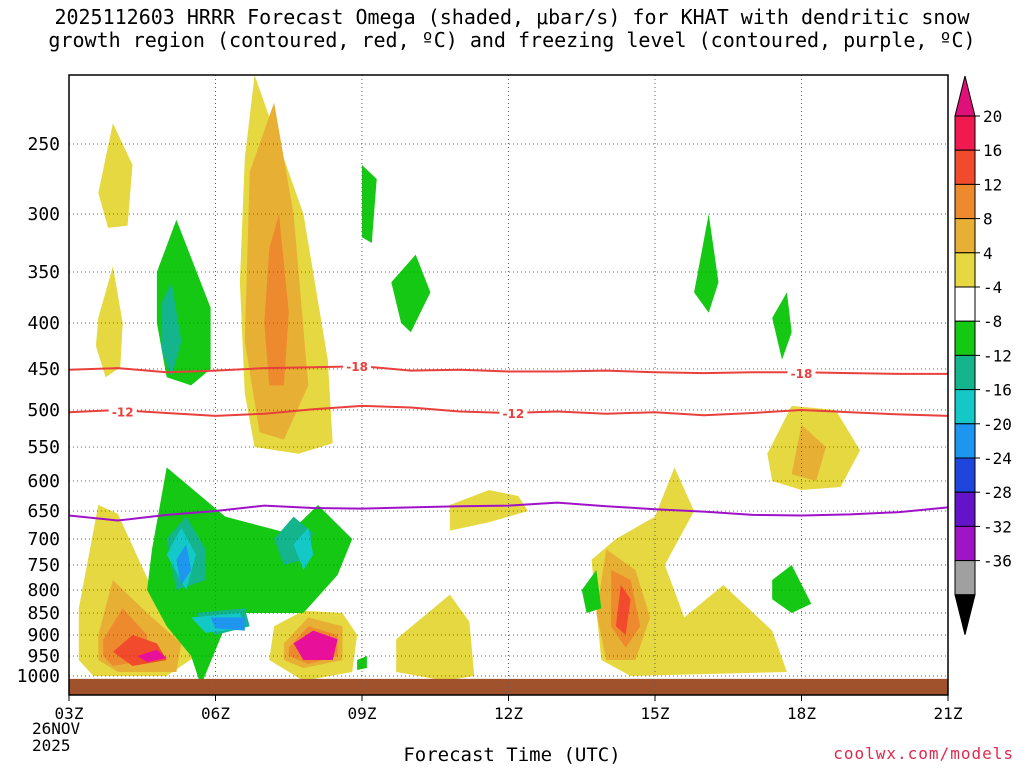 This screenshot has width=1024, height=768. What do you see at coordinates (43, 272) in the screenshot?
I see `y-tick-label: 350` at bounding box center [43, 272].